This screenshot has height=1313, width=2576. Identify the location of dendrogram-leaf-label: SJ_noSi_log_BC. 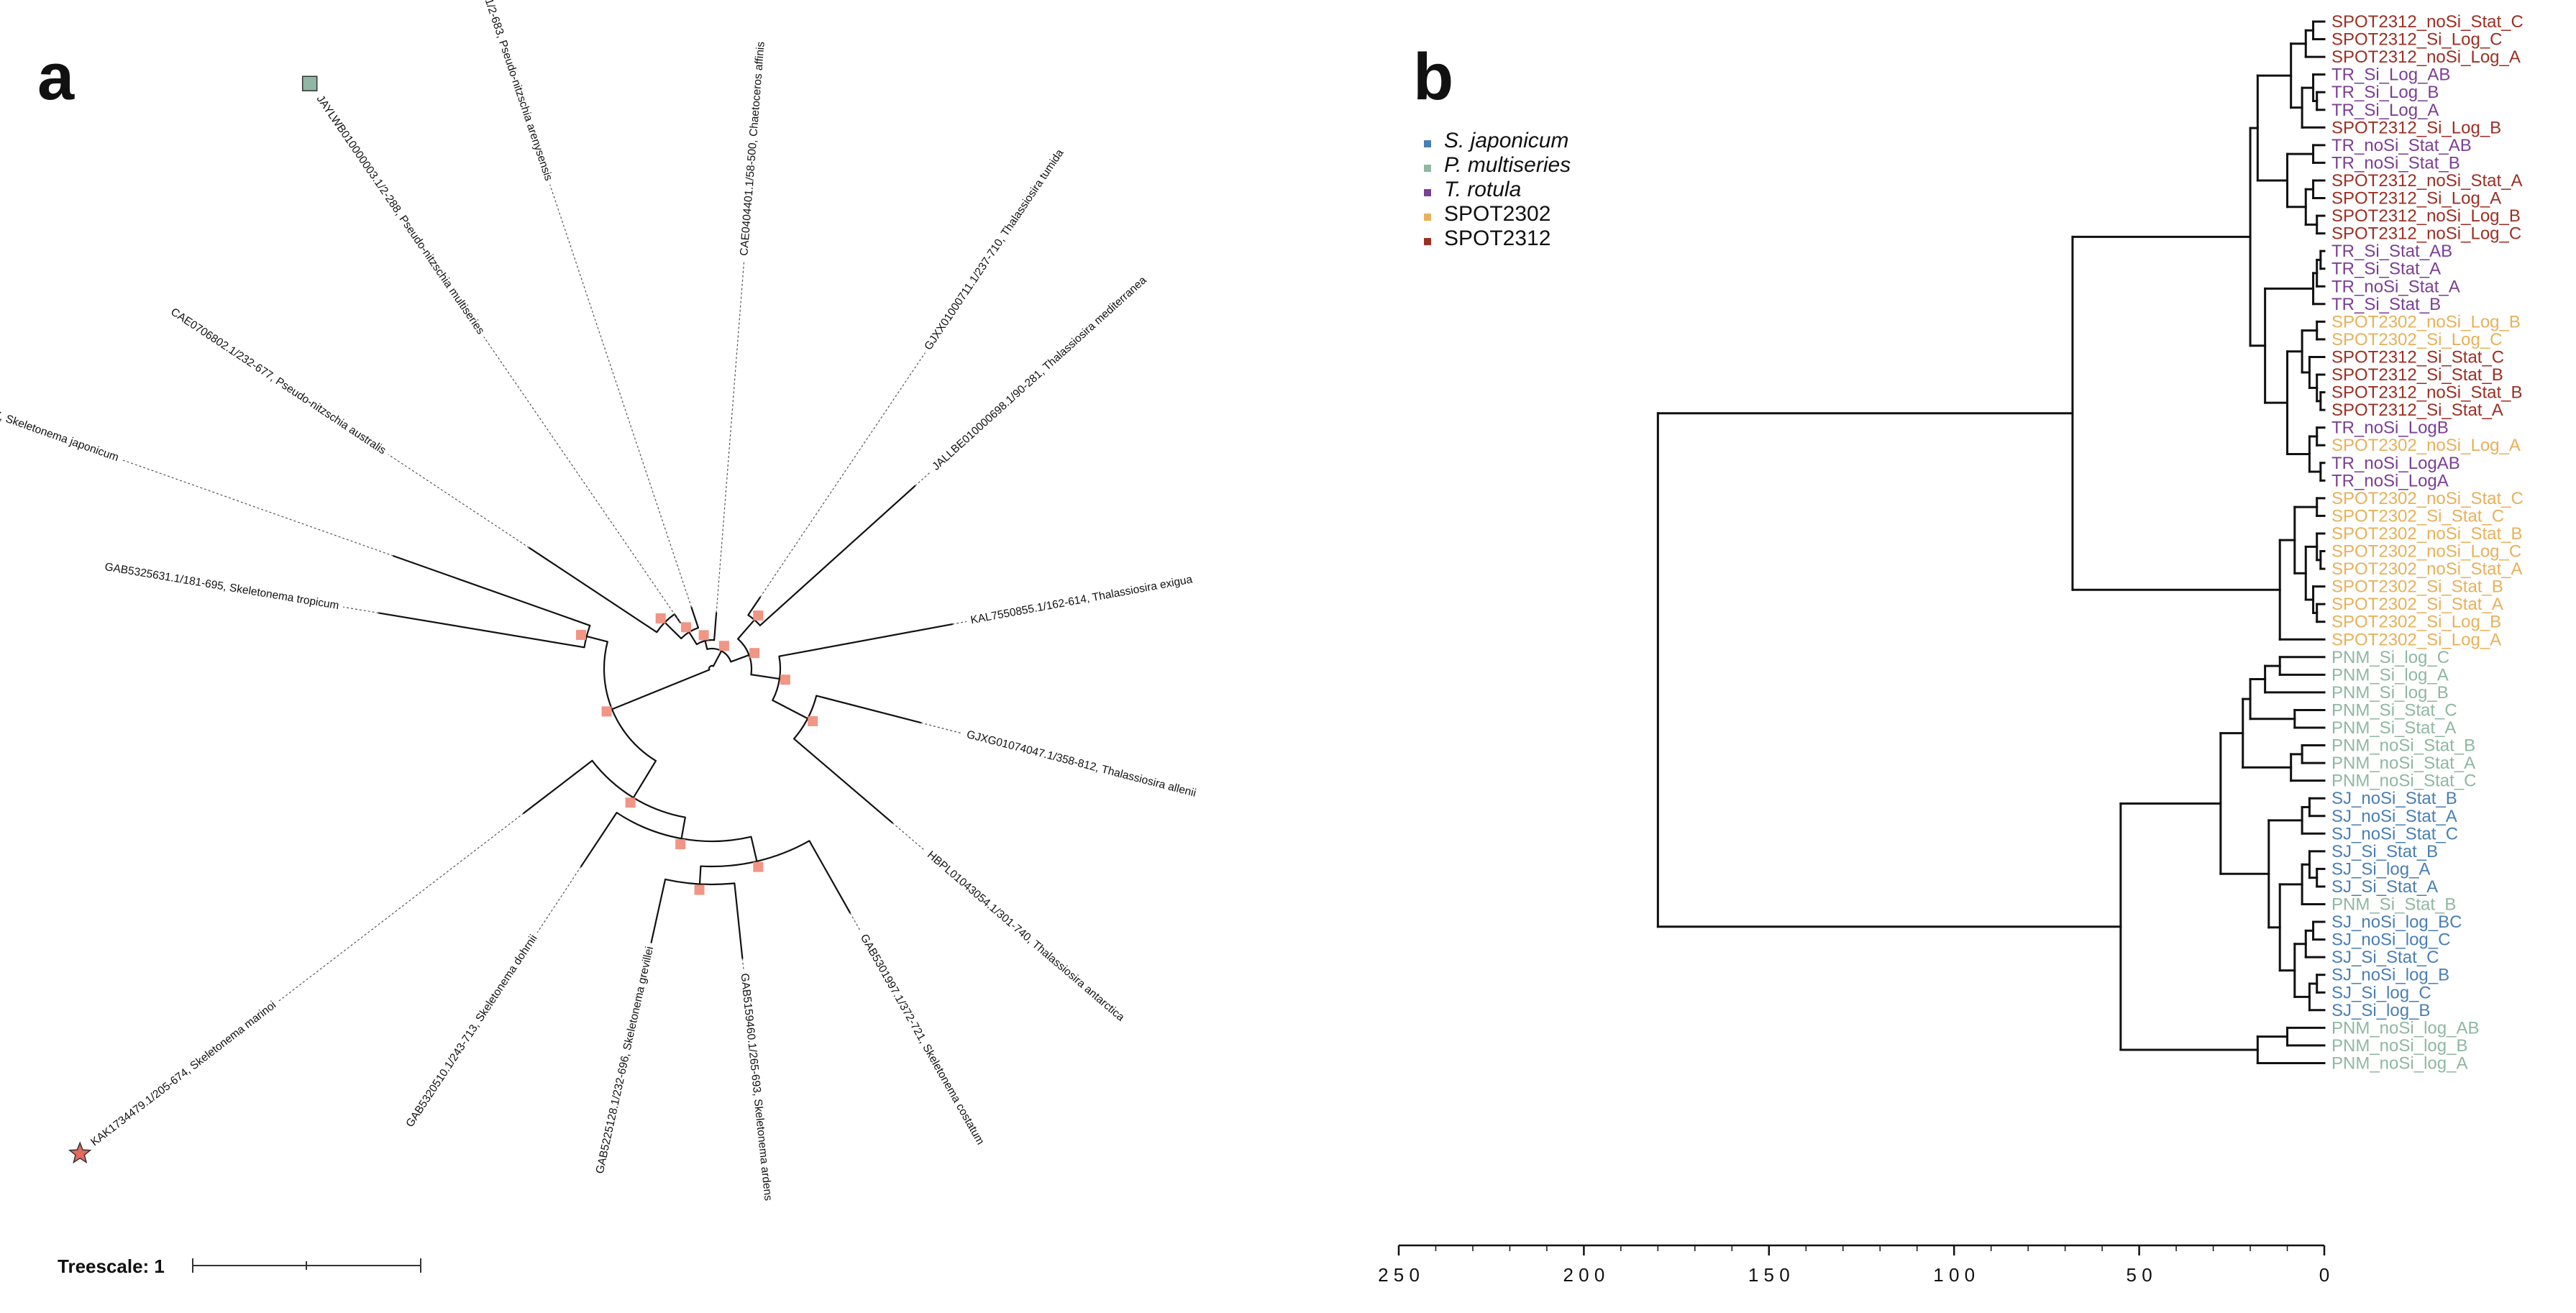
(2396, 922).